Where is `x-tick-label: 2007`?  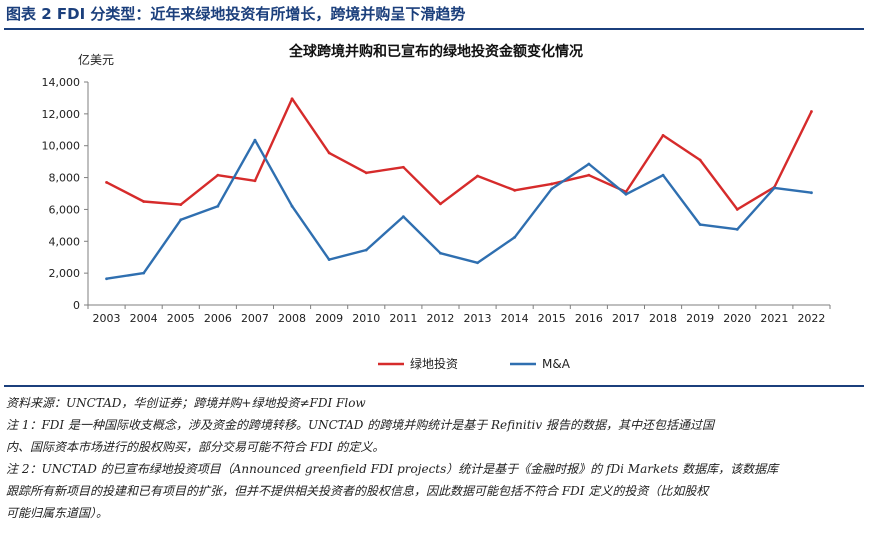 x-tick-label: 2007 is located at coordinates (255, 318).